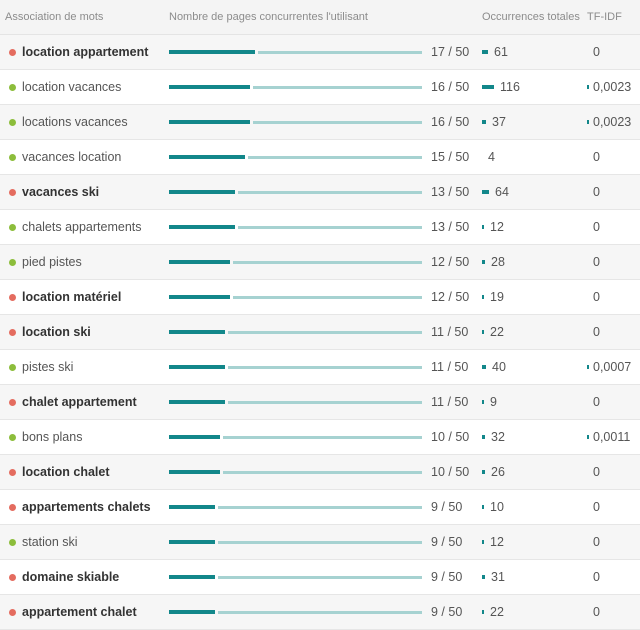 Image resolution: width=640 pixels, height=630 pixels. Describe the element at coordinates (320, 227) in the screenshot. I see `table-row: chalets appartements 13 / 50 12 0` at that location.